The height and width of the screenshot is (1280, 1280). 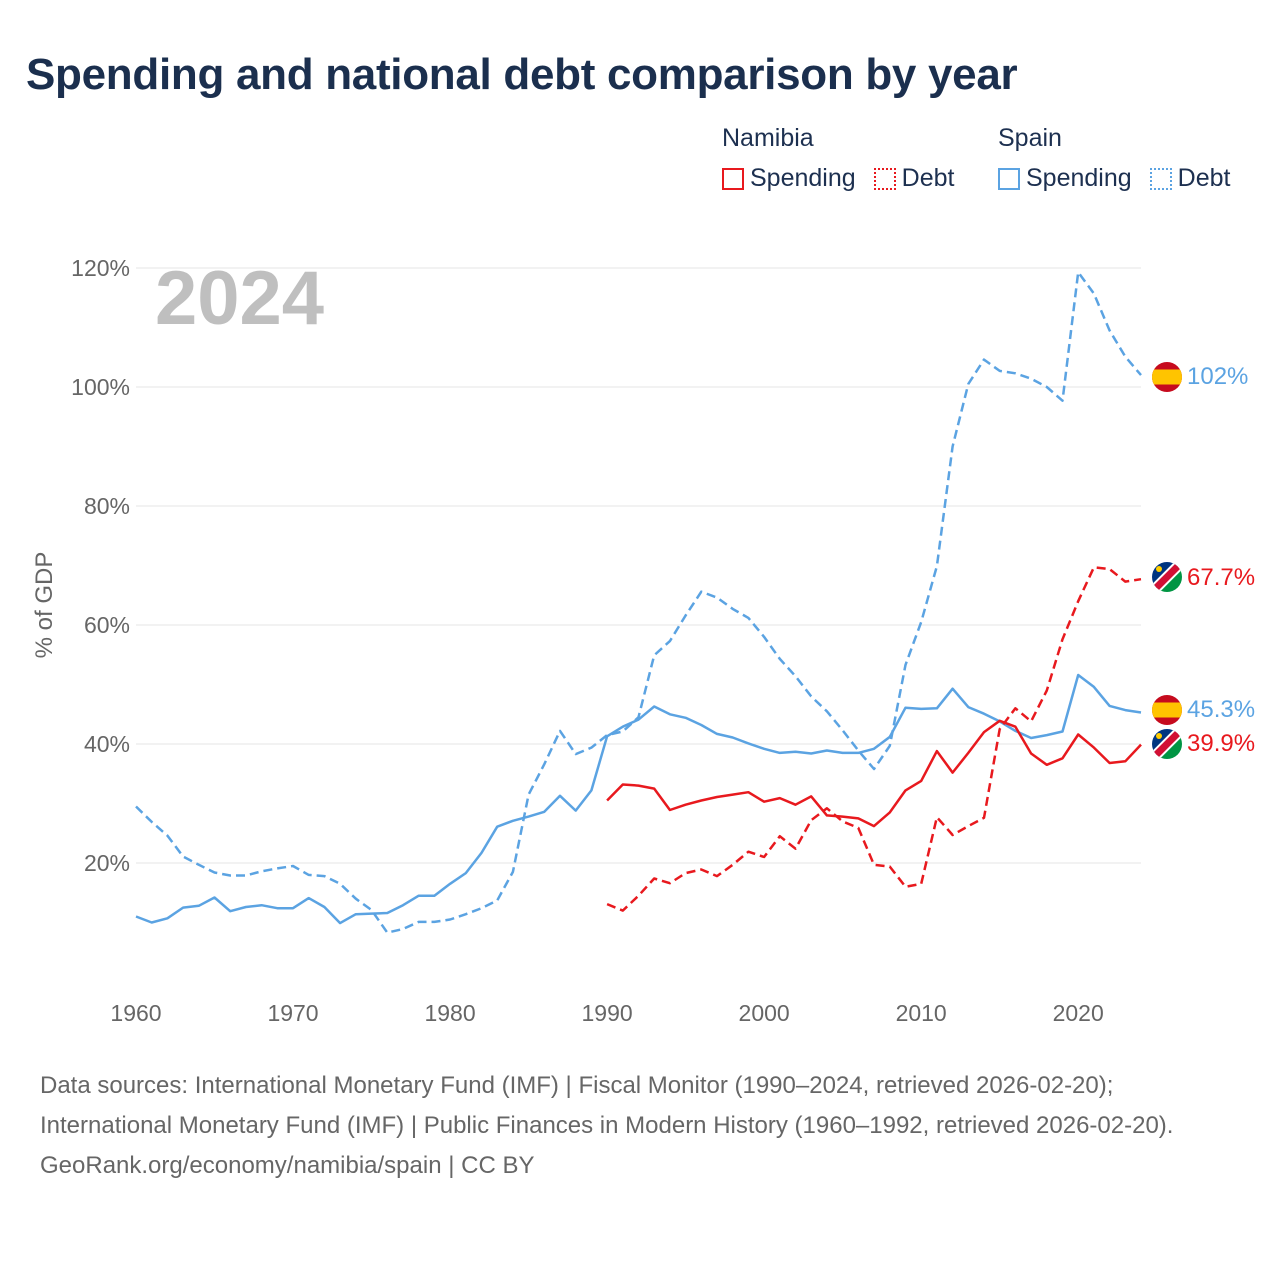 What do you see at coordinates (107, 506) in the screenshot?
I see `y-tick-label: 80%` at bounding box center [107, 506].